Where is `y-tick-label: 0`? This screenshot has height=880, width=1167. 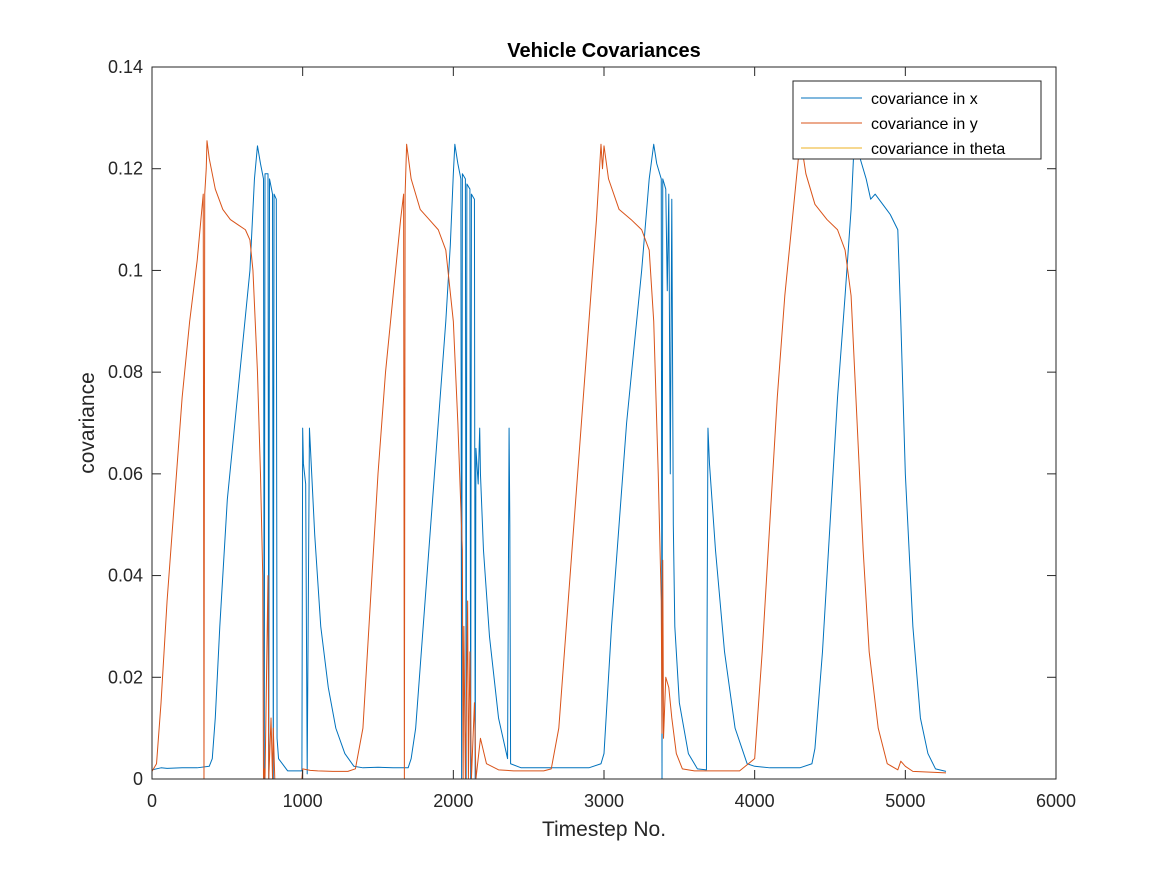
y-tick-label: 0 is located at coordinates (138, 779).